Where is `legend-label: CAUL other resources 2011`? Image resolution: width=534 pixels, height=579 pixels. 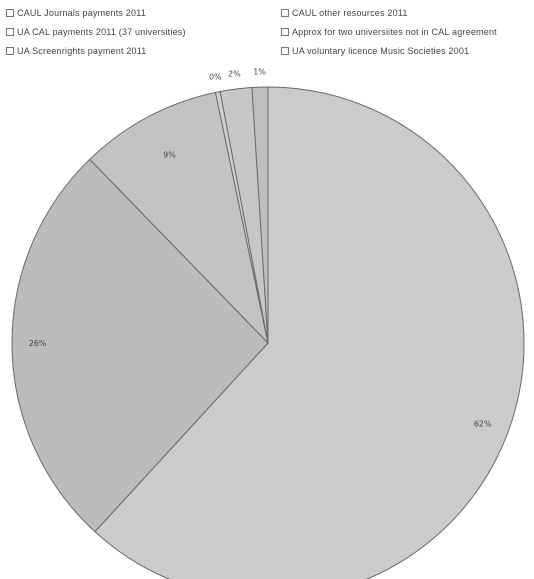 legend-label: CAUL other resources 2011 is located at coordinates (350, 13).